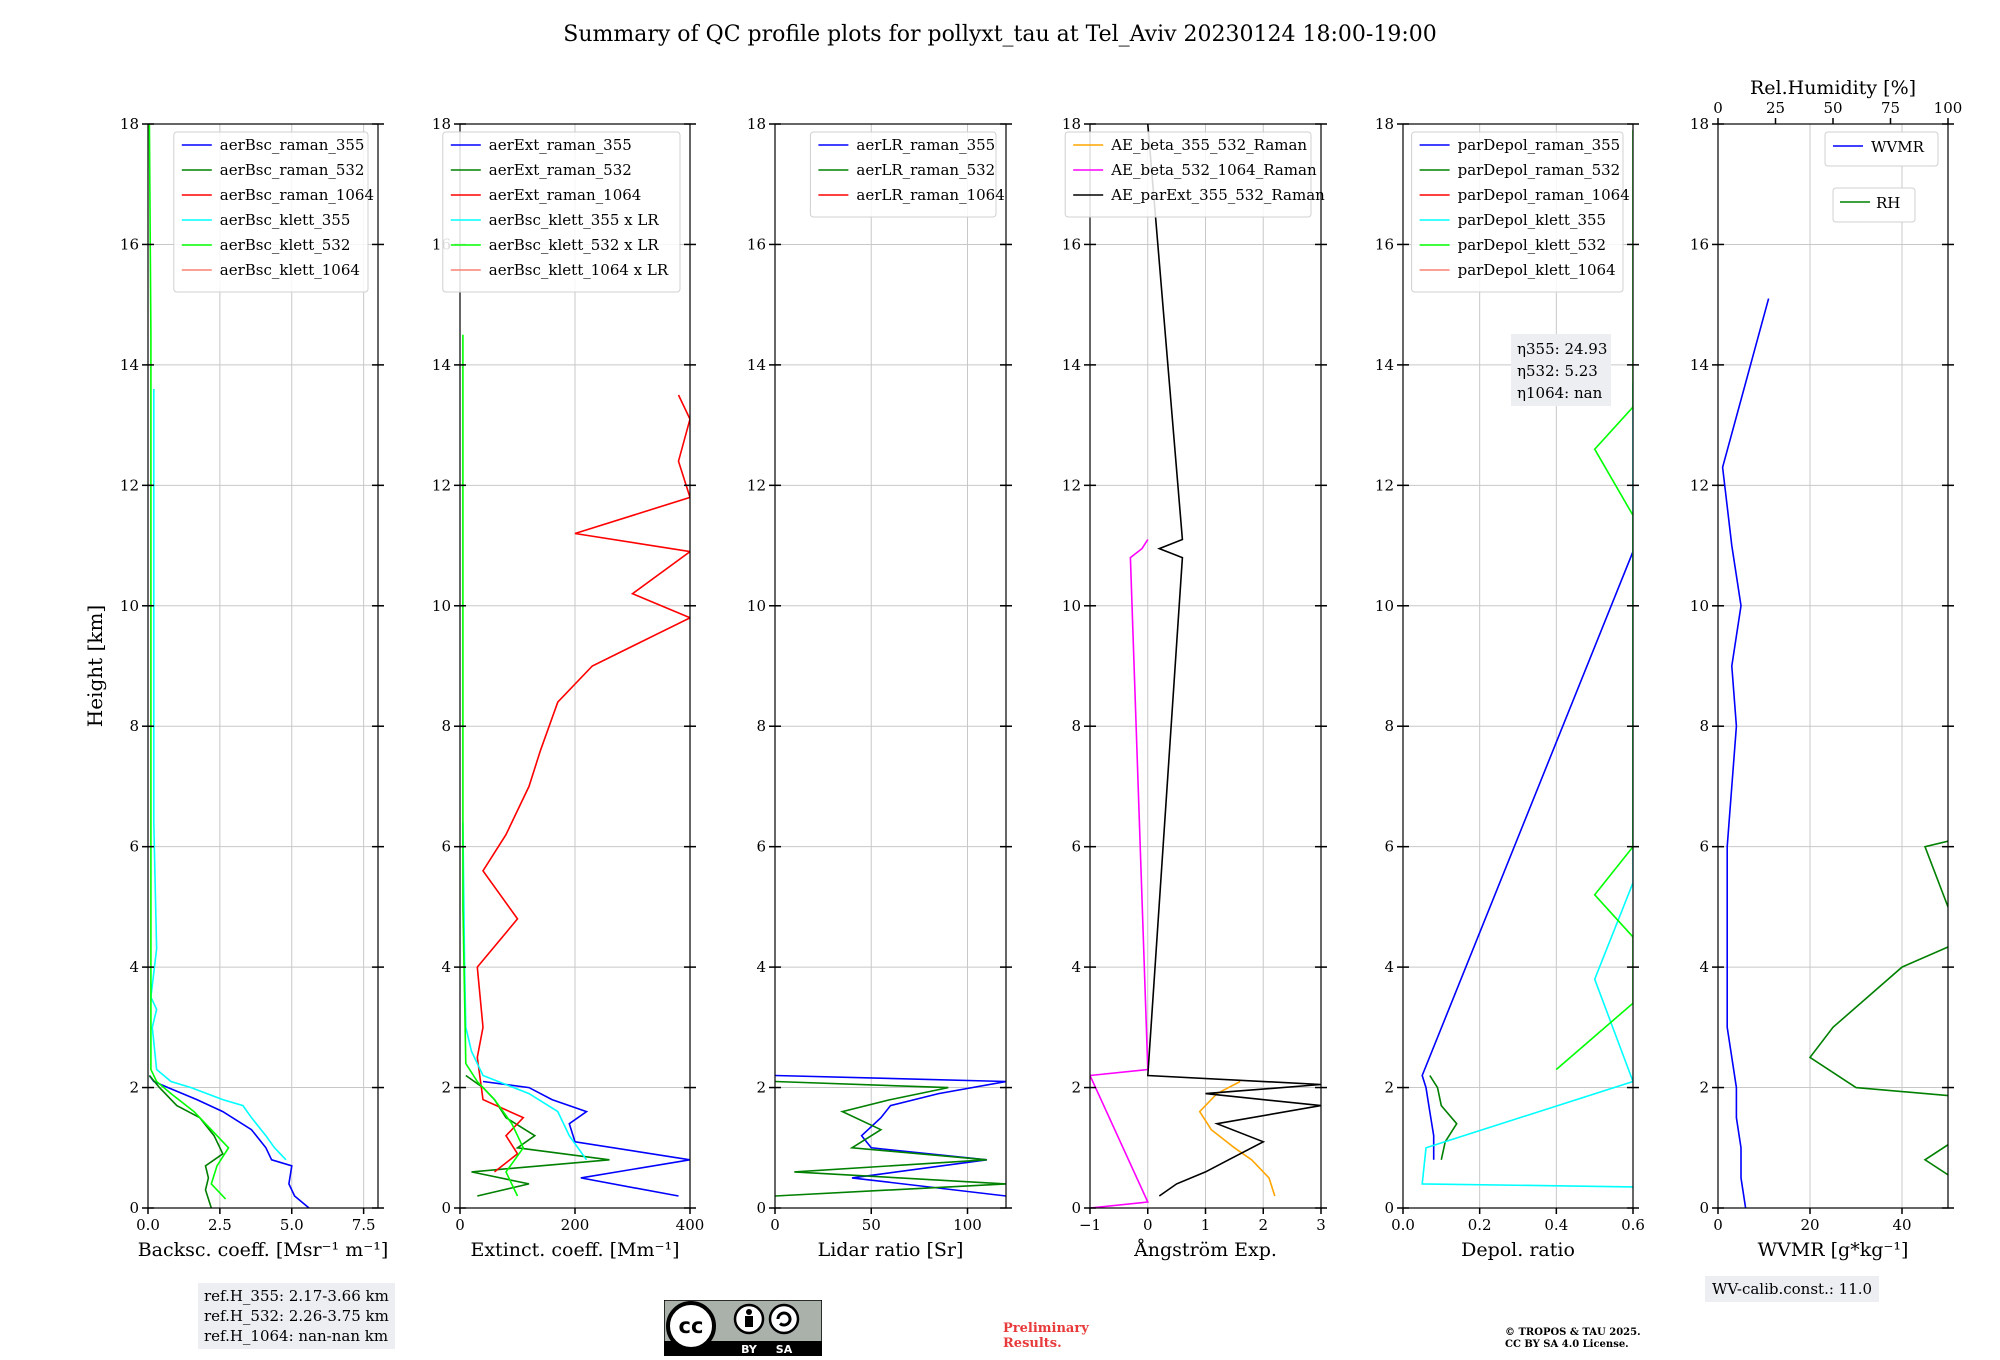 The width and height of the screenshot is (2000, 1360). What do you see at coordinates (1321, 1225) in the screenshot?
I see `x-tick-label: 3` at bounding box center [1321, 1225].